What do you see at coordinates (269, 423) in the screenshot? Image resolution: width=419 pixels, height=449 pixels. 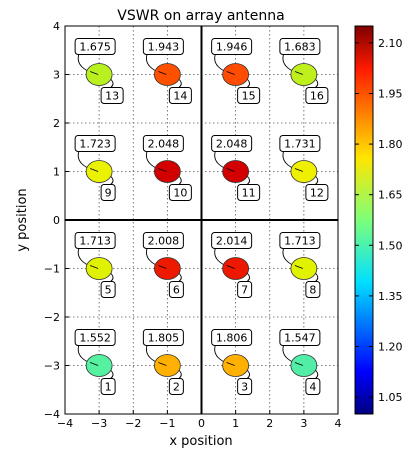 I see `x-tick-label: 2` at bounding box center [269, 423].